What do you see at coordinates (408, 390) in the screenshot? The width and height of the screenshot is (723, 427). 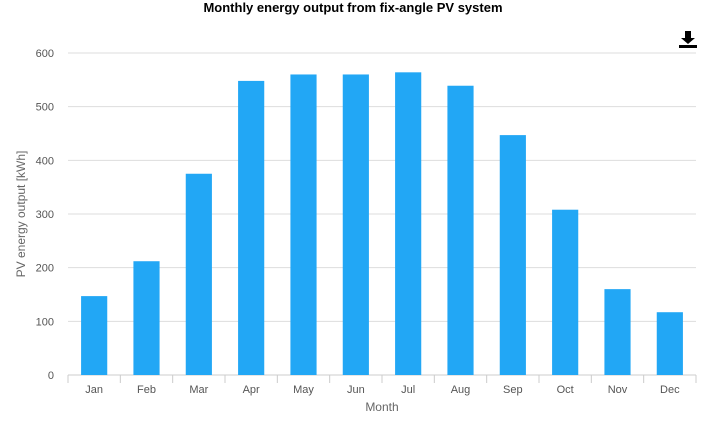 I see `x-tick-label: Jul` at bounding box center [408, 390].